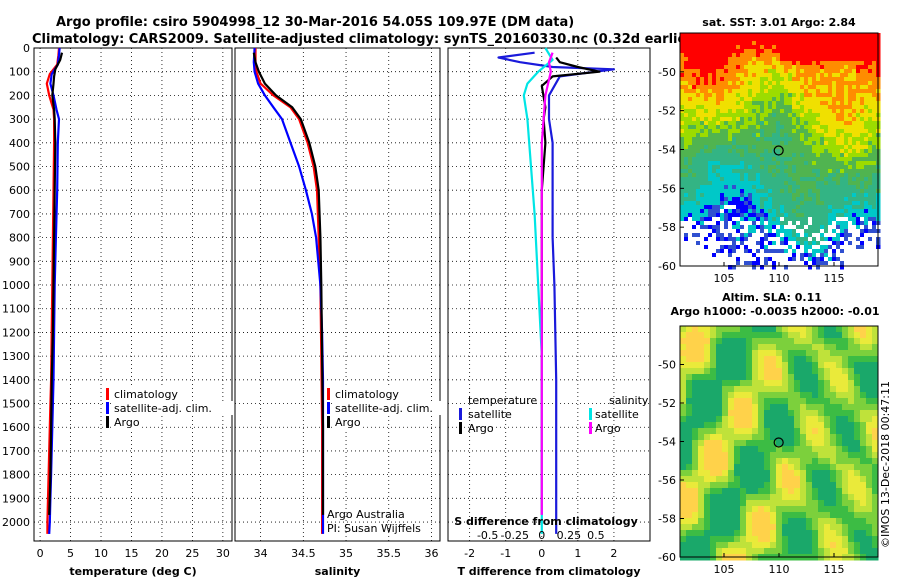 This screenshot has width=900, height=580. I want to click on x2-tick-label: 0.5, so click(596, 535).